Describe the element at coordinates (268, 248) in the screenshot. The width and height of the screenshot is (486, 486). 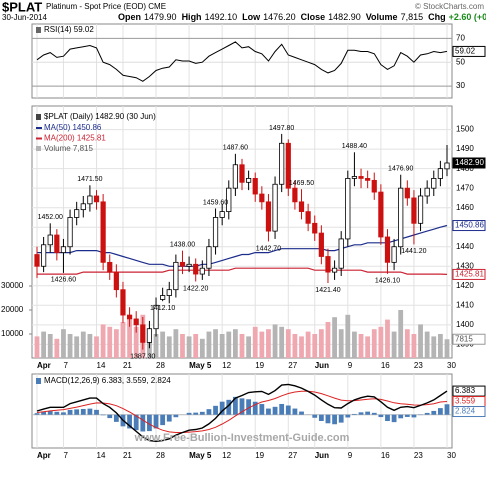
I see `price-annotation: 1442.70` at that location.